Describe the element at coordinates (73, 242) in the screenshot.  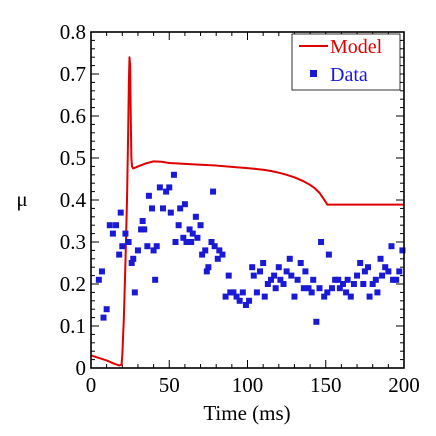
I see `y-tick-label: 0.3` at that location.